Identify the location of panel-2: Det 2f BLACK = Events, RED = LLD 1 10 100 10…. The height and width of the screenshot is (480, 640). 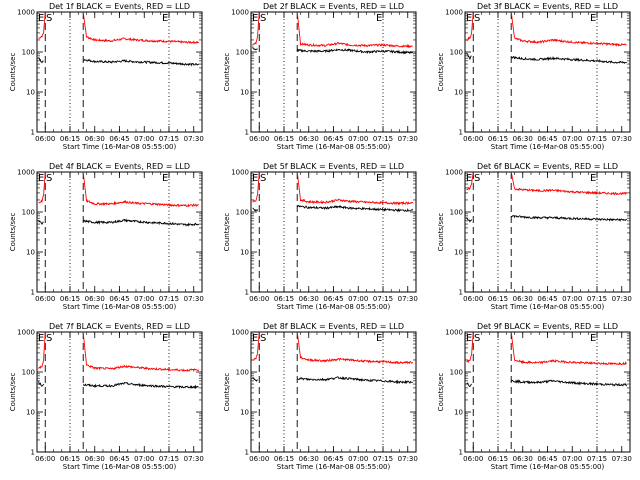
(320, 76).